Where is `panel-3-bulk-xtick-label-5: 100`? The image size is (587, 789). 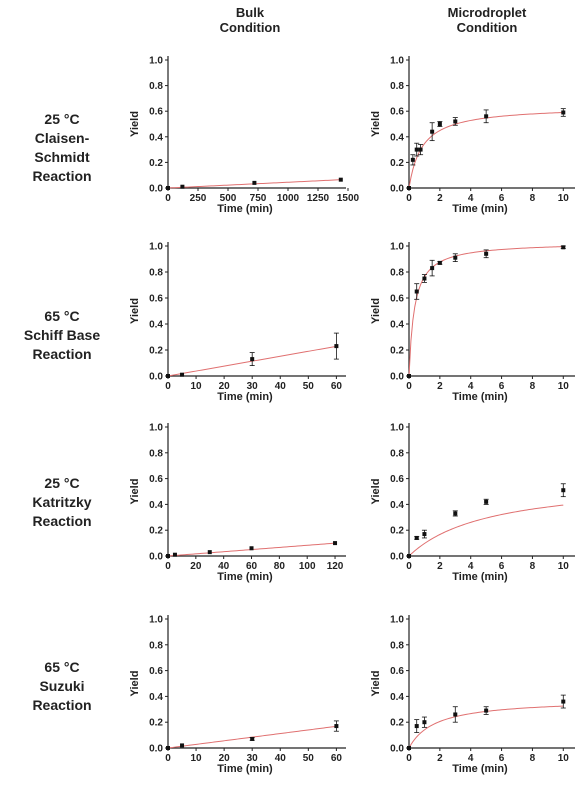 panel-3-bulk-xtick-label-5: 100 is located at coordinates (307, 566).